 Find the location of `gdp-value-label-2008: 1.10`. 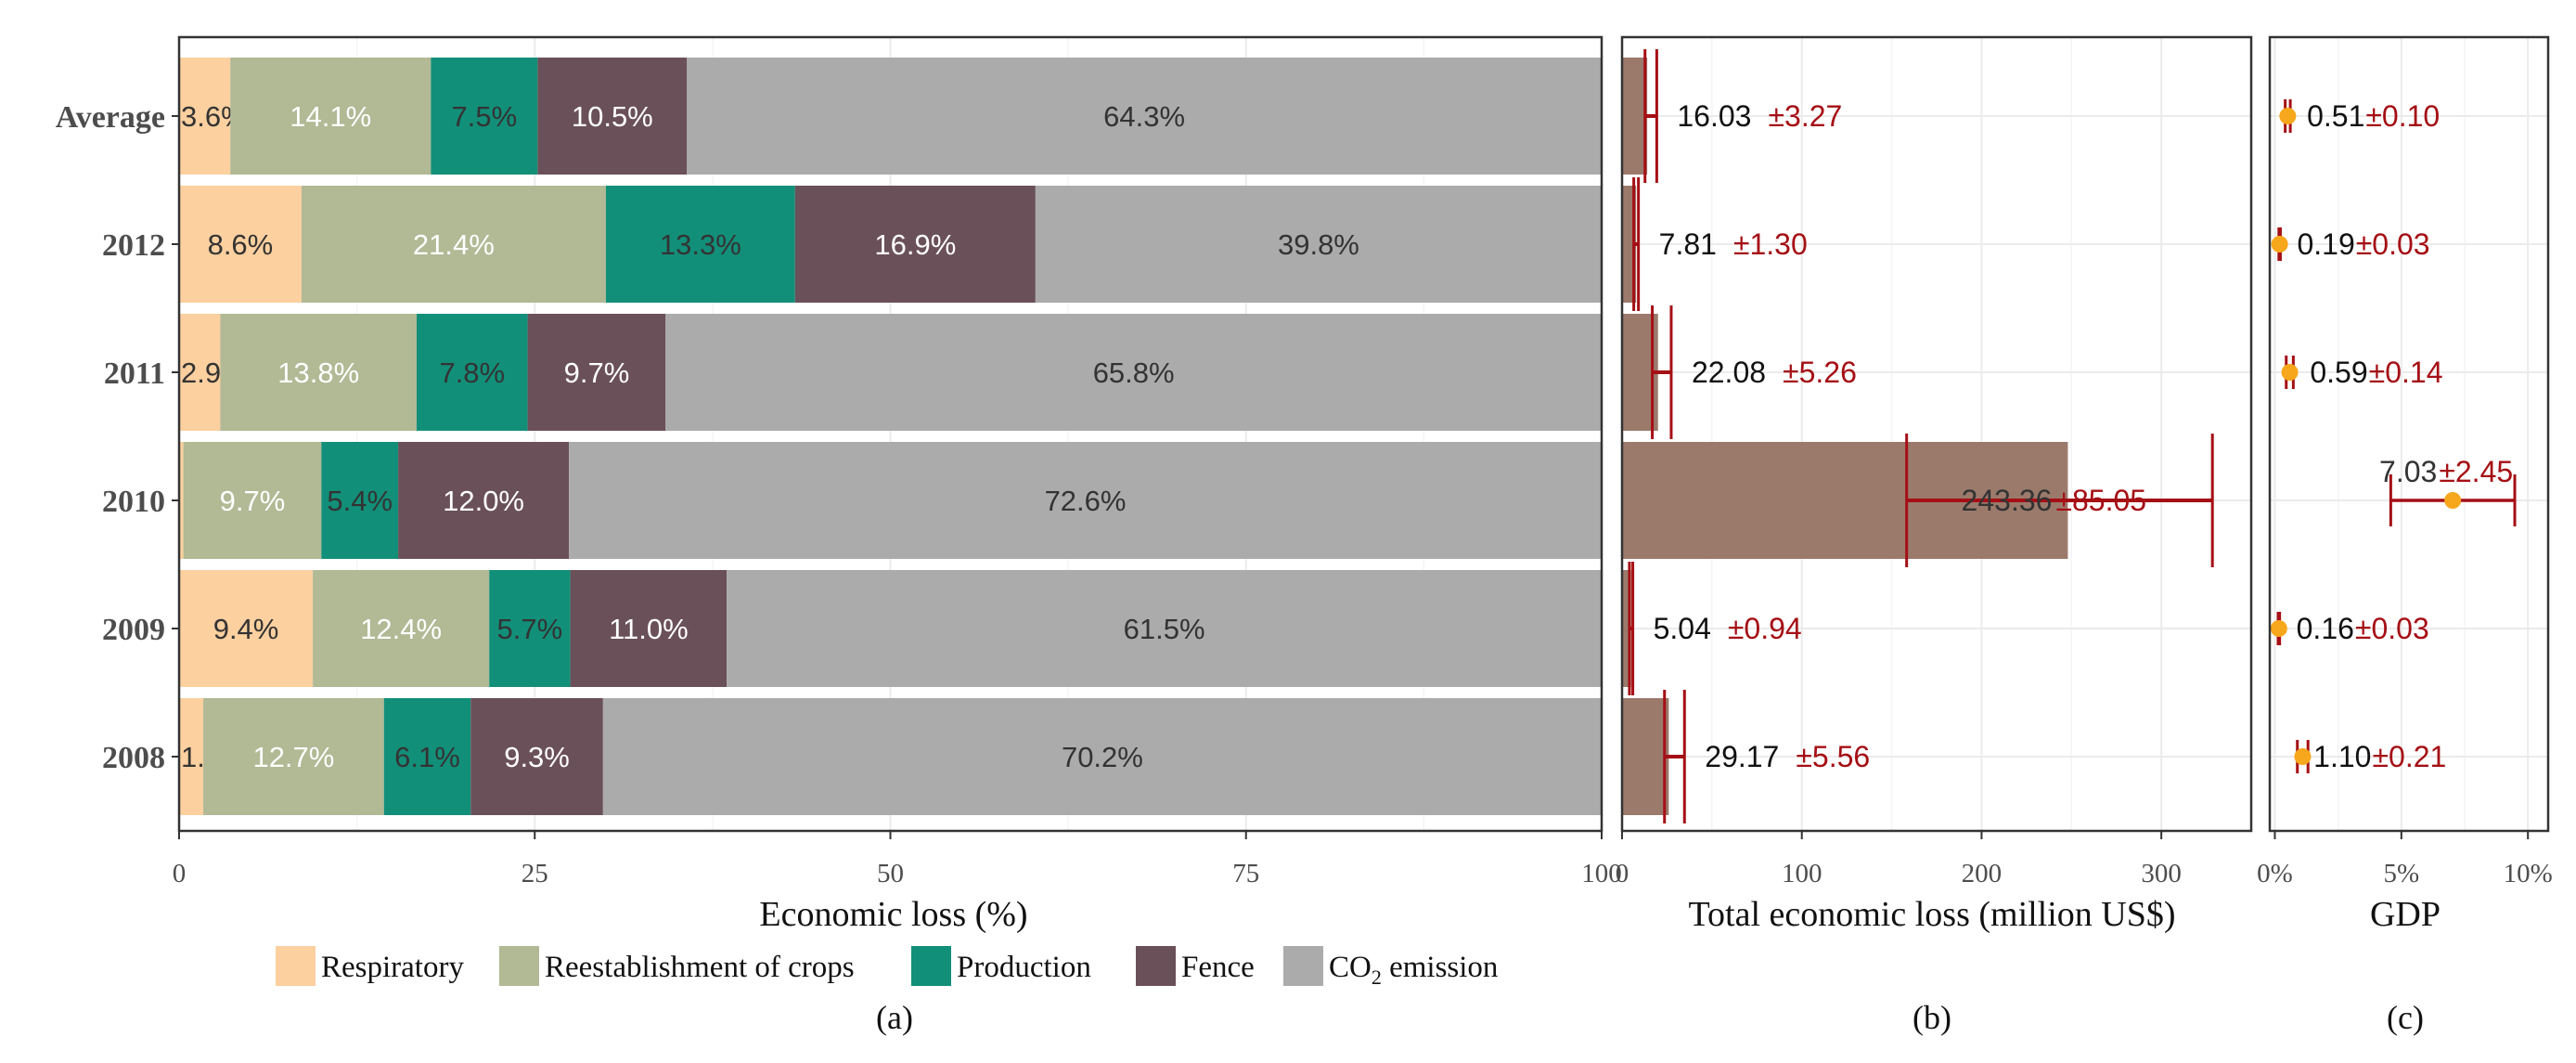

gdp-value-label-2008: 1.10 is located at coordinates (2342, 756).